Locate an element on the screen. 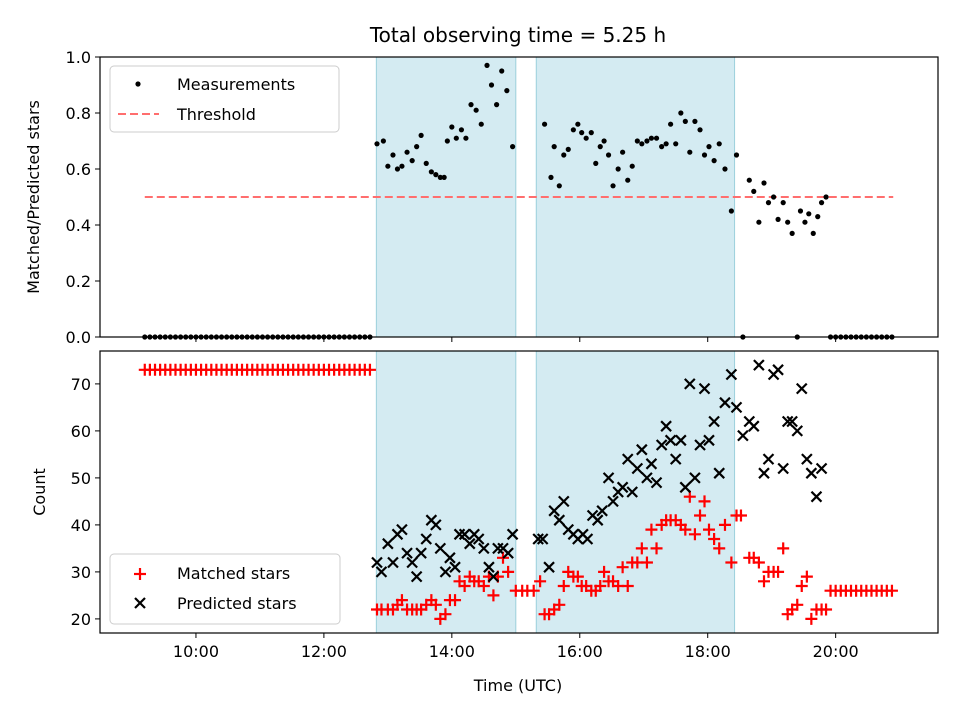  bottom-x-ticks: 10:00 12:00 14:00 16:00 18:00 20:00 is located at coordinates (516, 647).